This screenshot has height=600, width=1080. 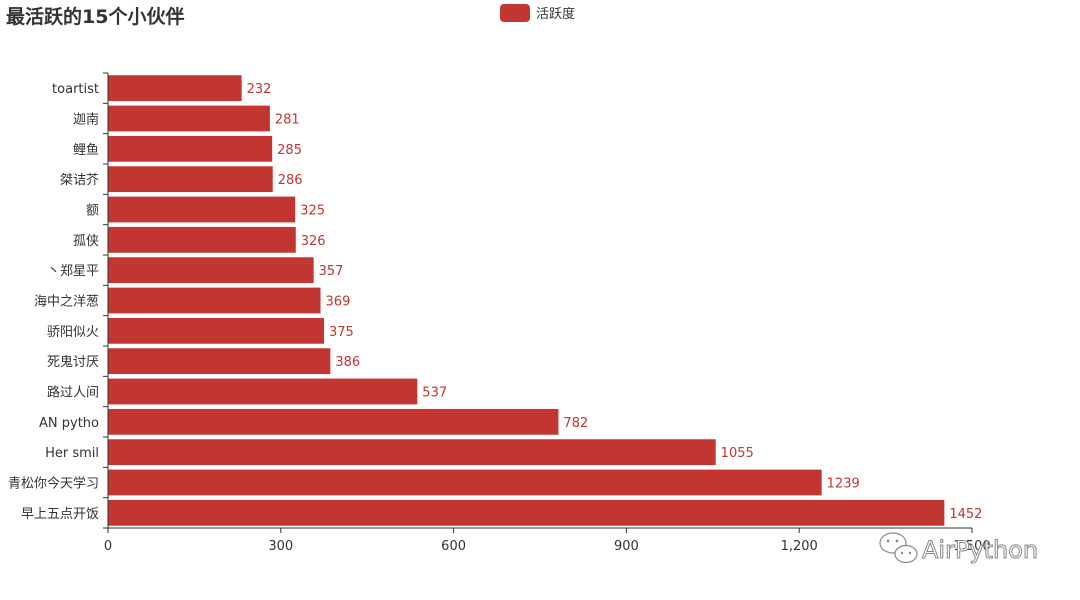 What do you see at coordinates (66, 302) in the screenshot?
I see `category-label: 海中之洋葱` at bounding box center [66, 302].